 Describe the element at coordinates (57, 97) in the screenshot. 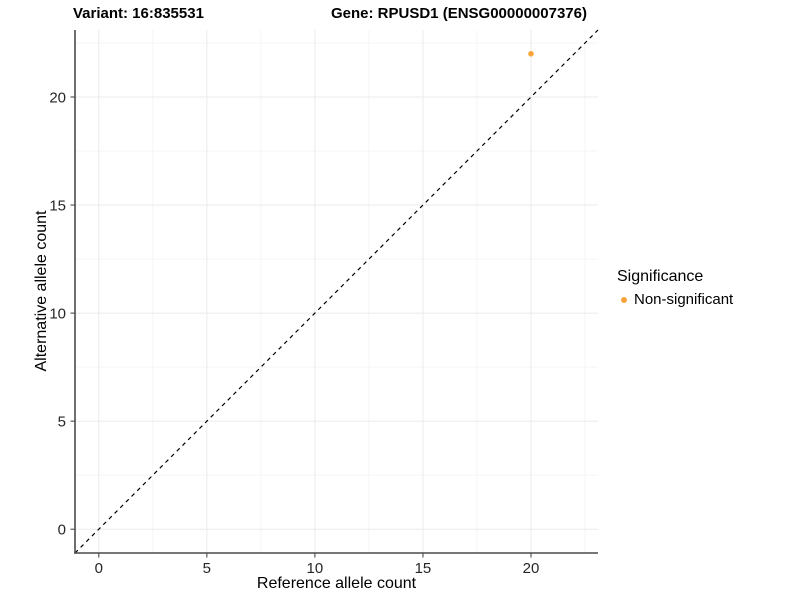

I see `y-tick-label: 20` at that location.